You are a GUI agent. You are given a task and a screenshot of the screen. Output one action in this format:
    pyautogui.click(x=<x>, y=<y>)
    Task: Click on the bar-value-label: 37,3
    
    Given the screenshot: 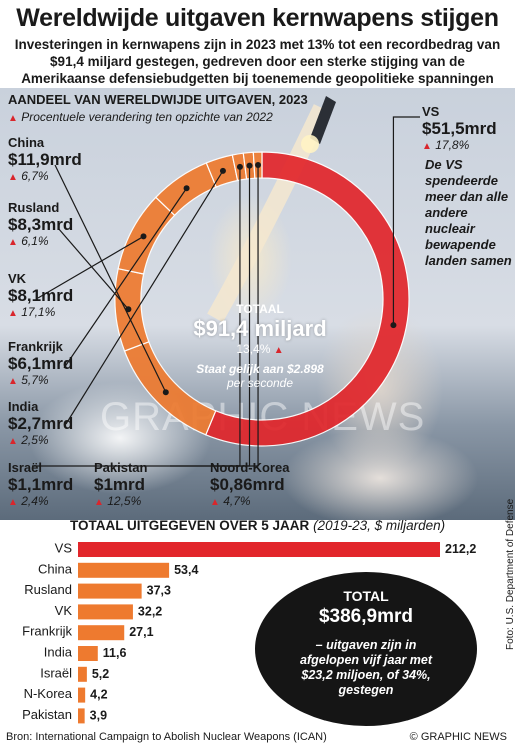 What is the action you would take?
    pyautogui.click(x=159, y=591)
    